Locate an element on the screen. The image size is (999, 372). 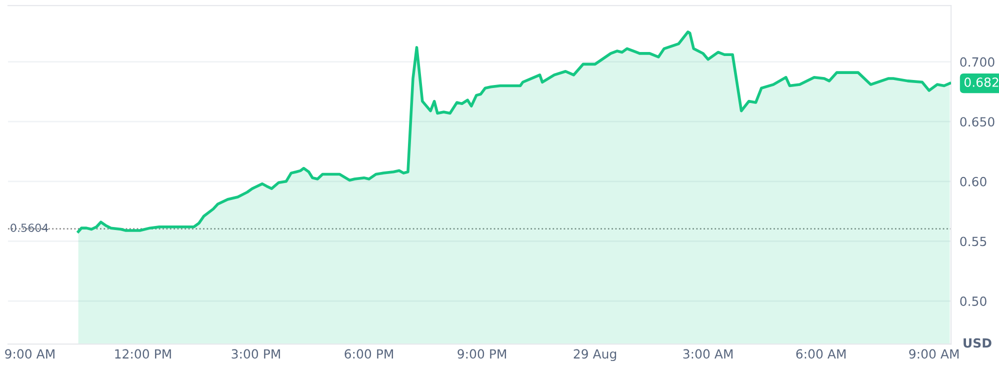
y-tick-label: 0.55 is located at coordinates (973, 241).